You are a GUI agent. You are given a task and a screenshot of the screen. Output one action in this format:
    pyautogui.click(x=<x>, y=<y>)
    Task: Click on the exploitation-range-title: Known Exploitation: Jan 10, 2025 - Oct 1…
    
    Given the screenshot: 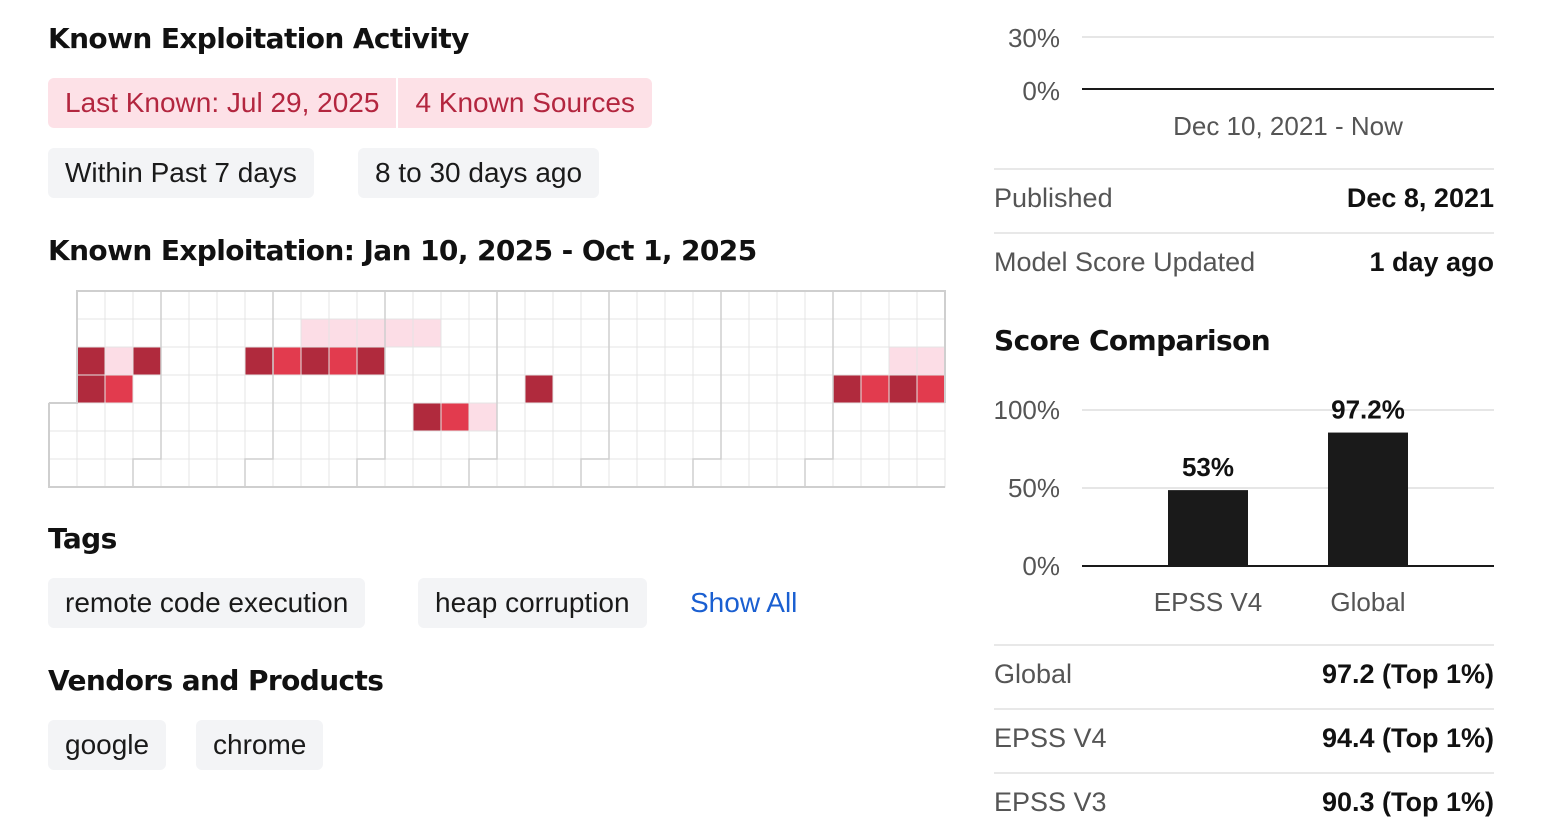 What is the action you would take?
    pyautogui.click(x=402, y=250)
    